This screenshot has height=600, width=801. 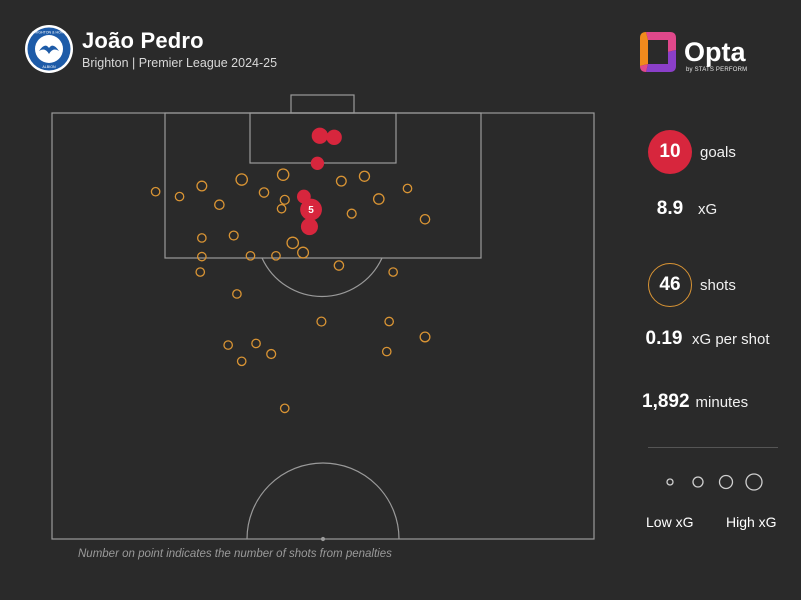 I want to click on penalty-goal-point, so click(x=311, y=209).